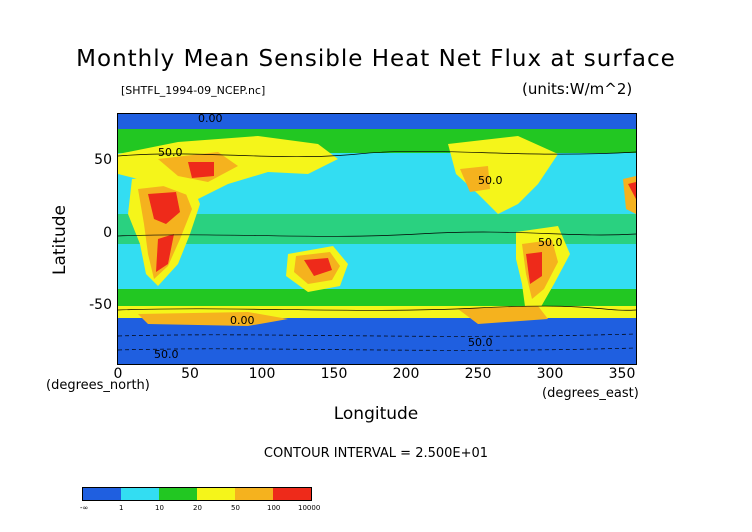 The width and height of the screenshot is (752, 532). What do you see at coordinates (318, 267) in the screenshot?
I see `australia-landmass` at bounding box center [318, 267].